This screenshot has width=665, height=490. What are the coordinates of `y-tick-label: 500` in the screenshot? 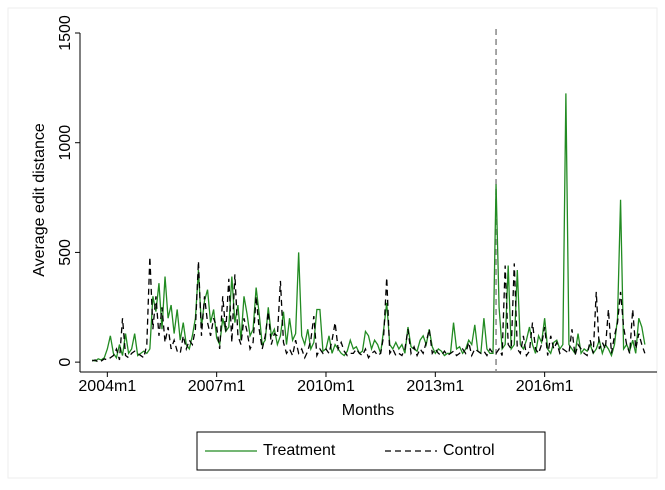 It's located at (65, 252).